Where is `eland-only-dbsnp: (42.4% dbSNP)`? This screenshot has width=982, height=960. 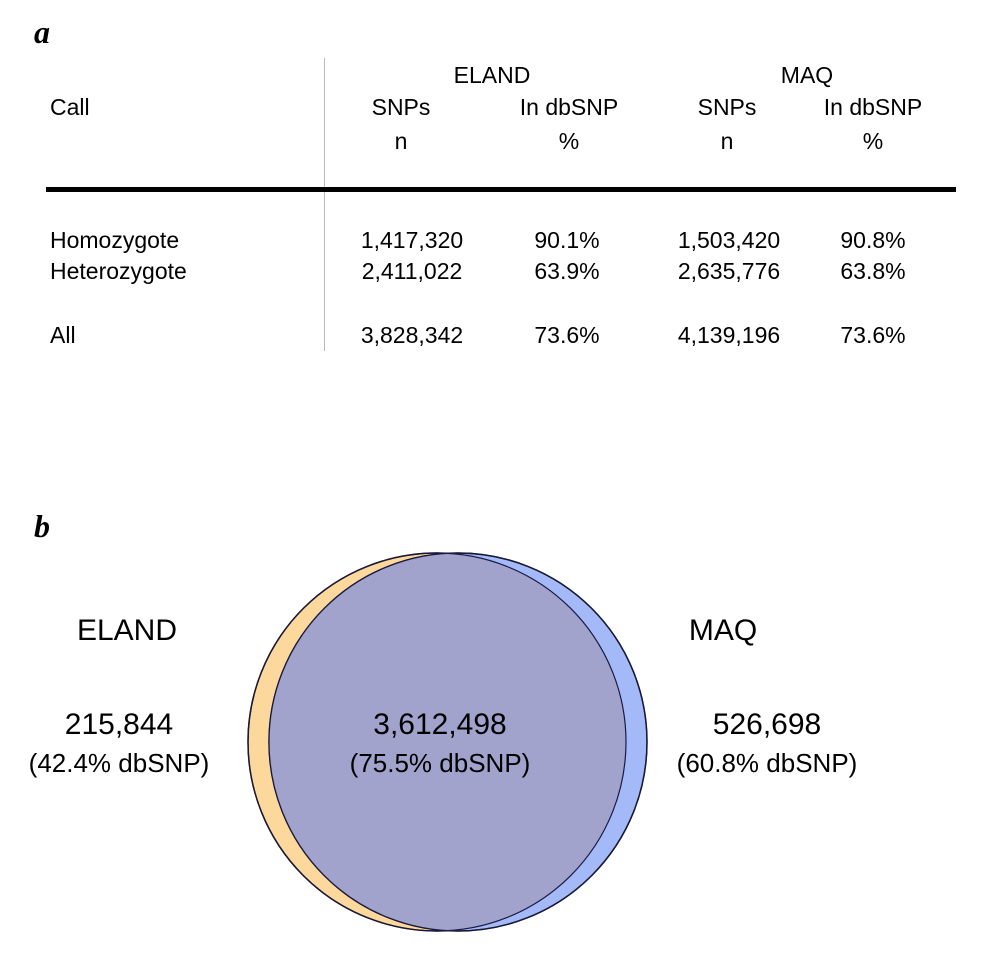 eland-only-dbsnp: (42.4% dbSNP) is located at coordinates (119, 763).